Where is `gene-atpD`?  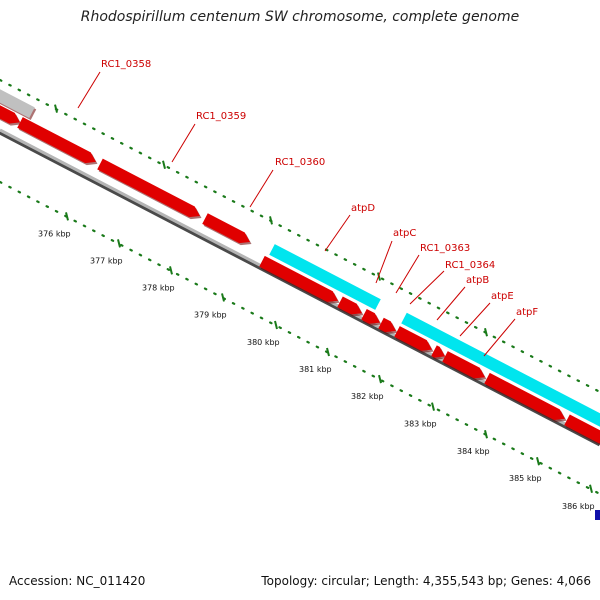 gene-atpD is located at coordinates (298, 278).